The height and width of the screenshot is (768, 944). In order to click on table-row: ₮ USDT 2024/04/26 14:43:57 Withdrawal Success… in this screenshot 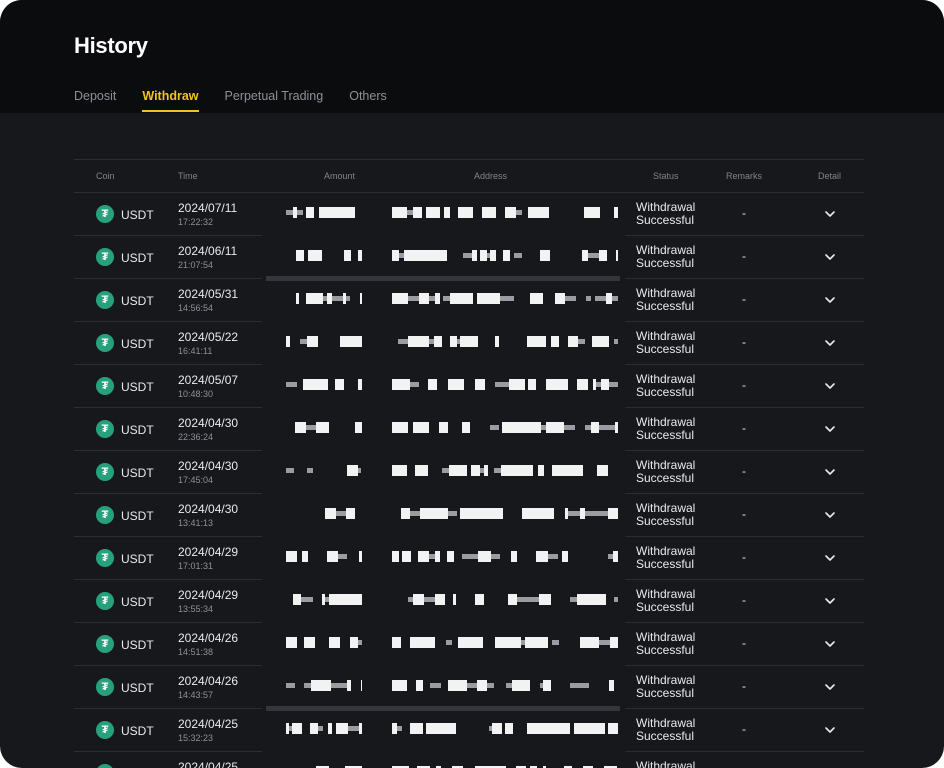, I will do `click(469, 688)`.